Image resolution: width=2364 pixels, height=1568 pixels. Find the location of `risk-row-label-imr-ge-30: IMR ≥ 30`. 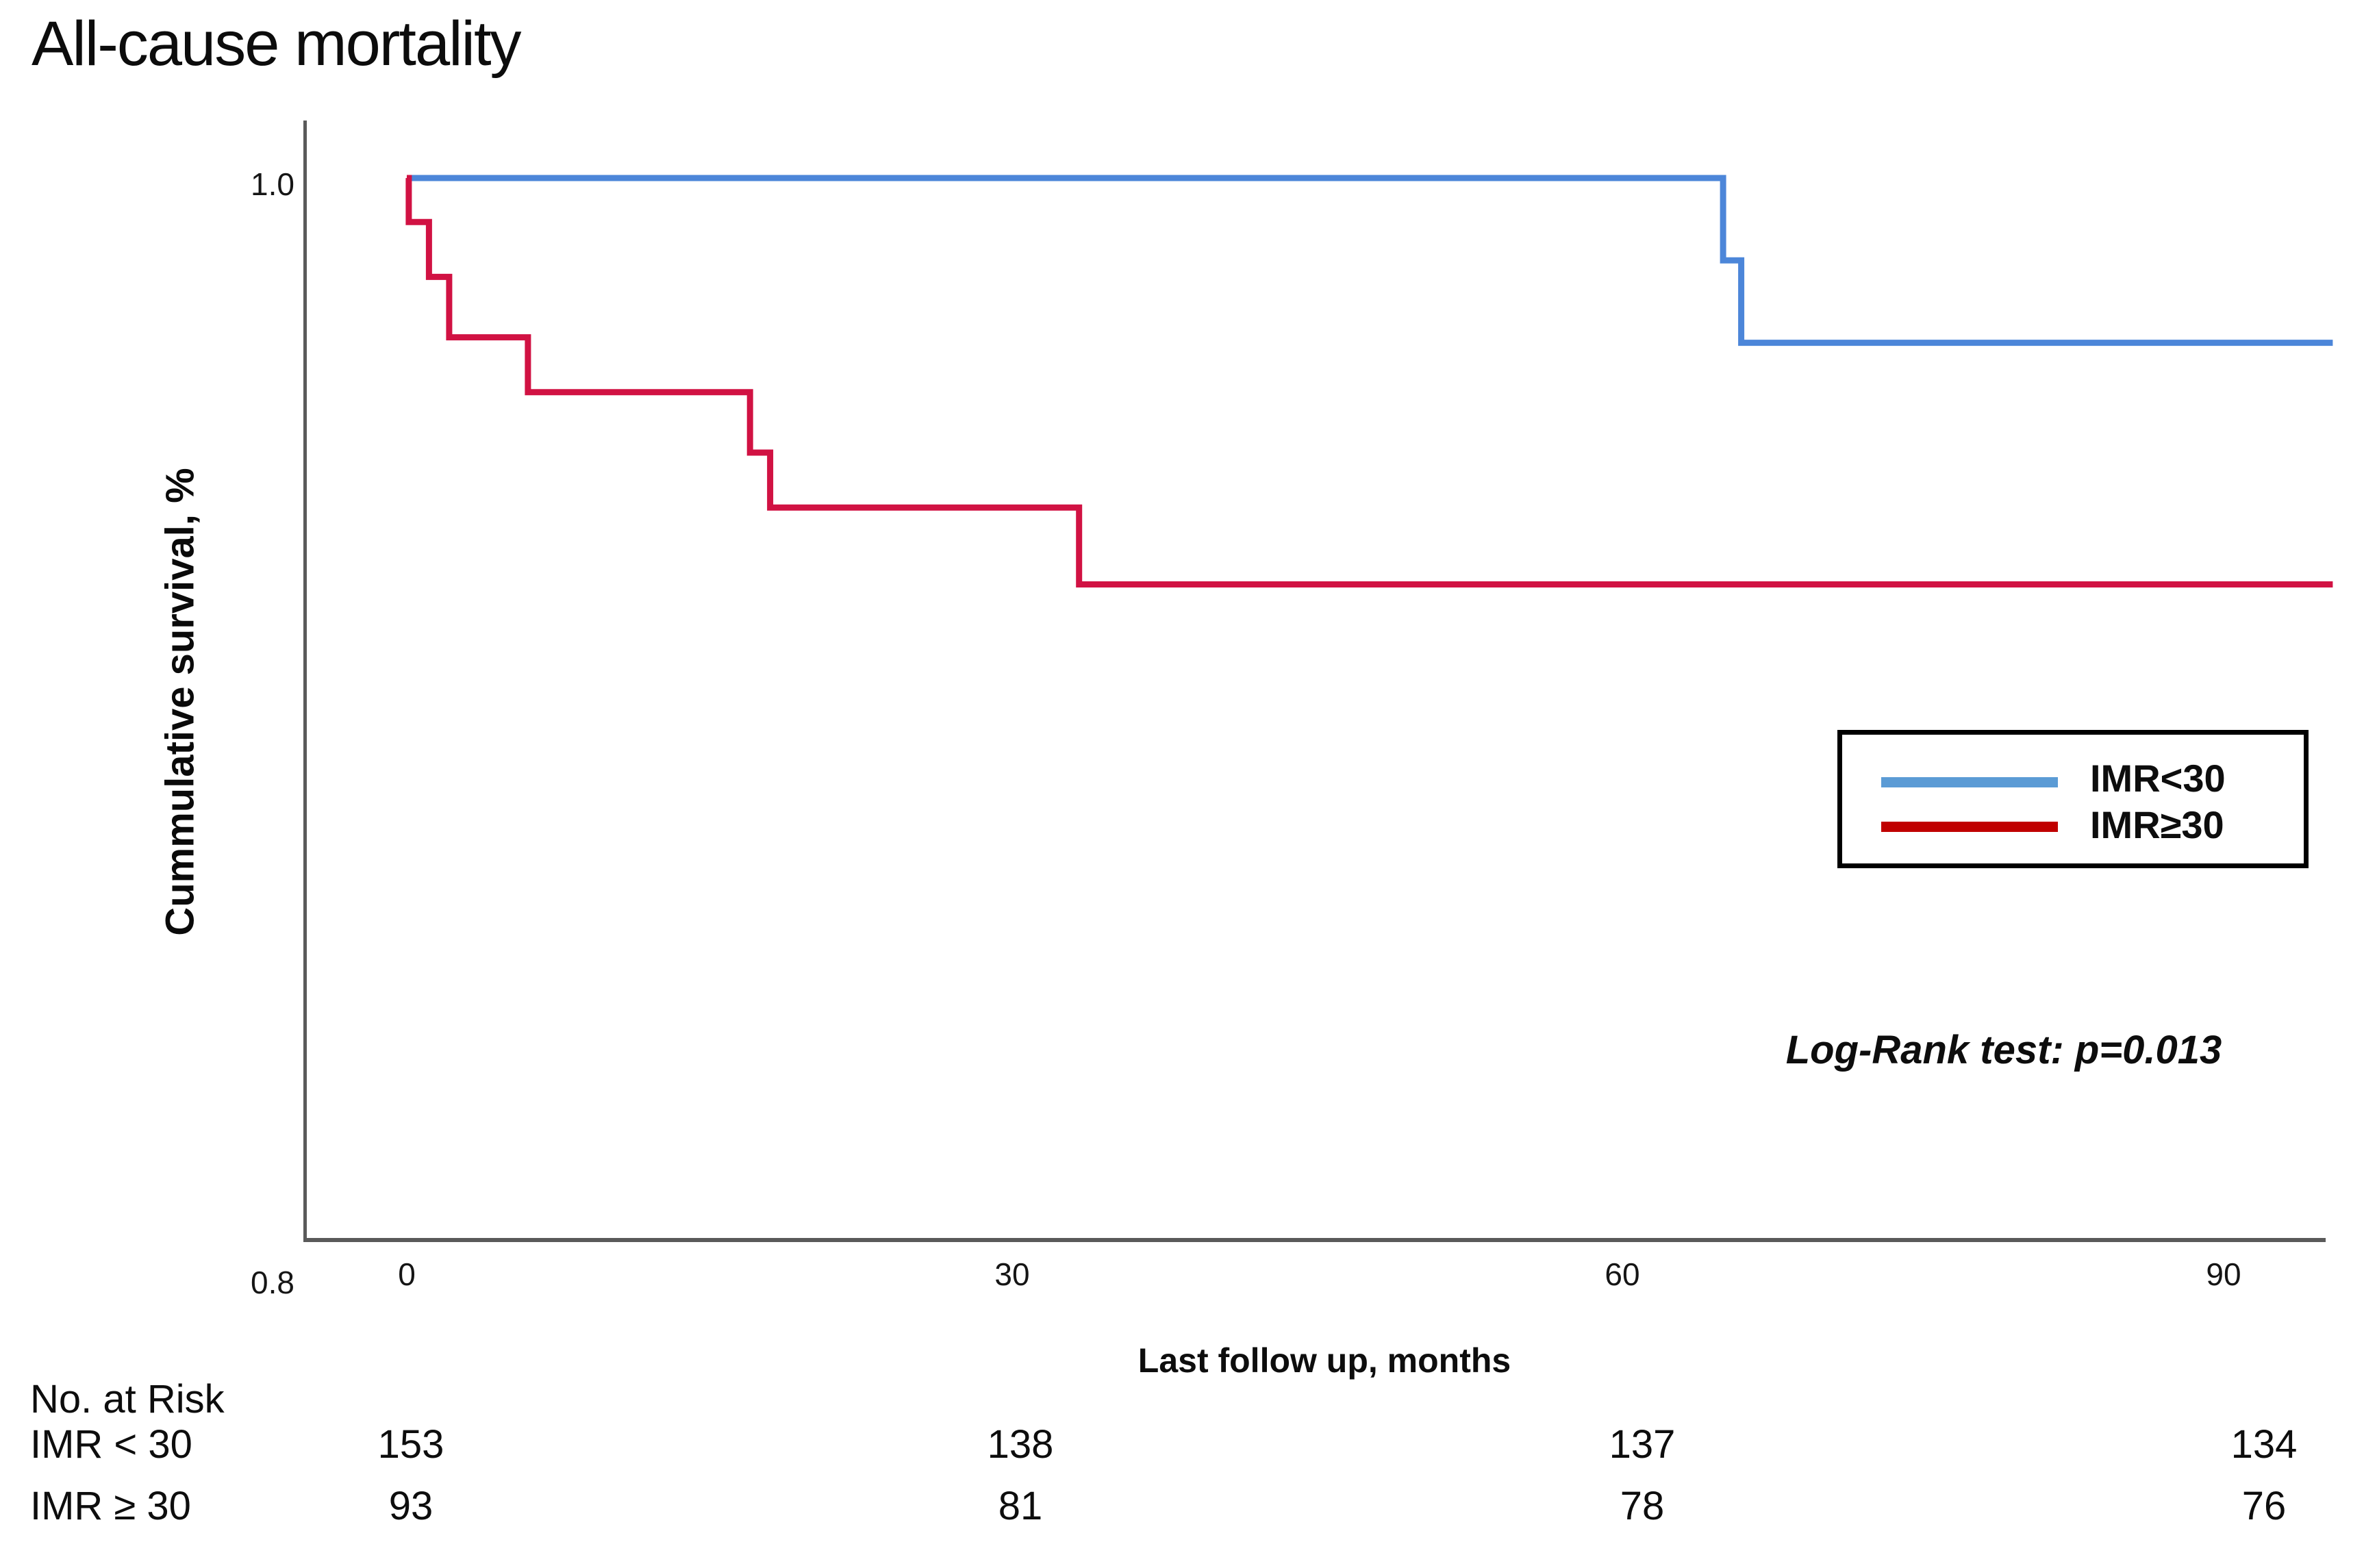

risk-row-label-imr-ge-30: IMR ≥ 30 is located at coordinates (111, 1506).